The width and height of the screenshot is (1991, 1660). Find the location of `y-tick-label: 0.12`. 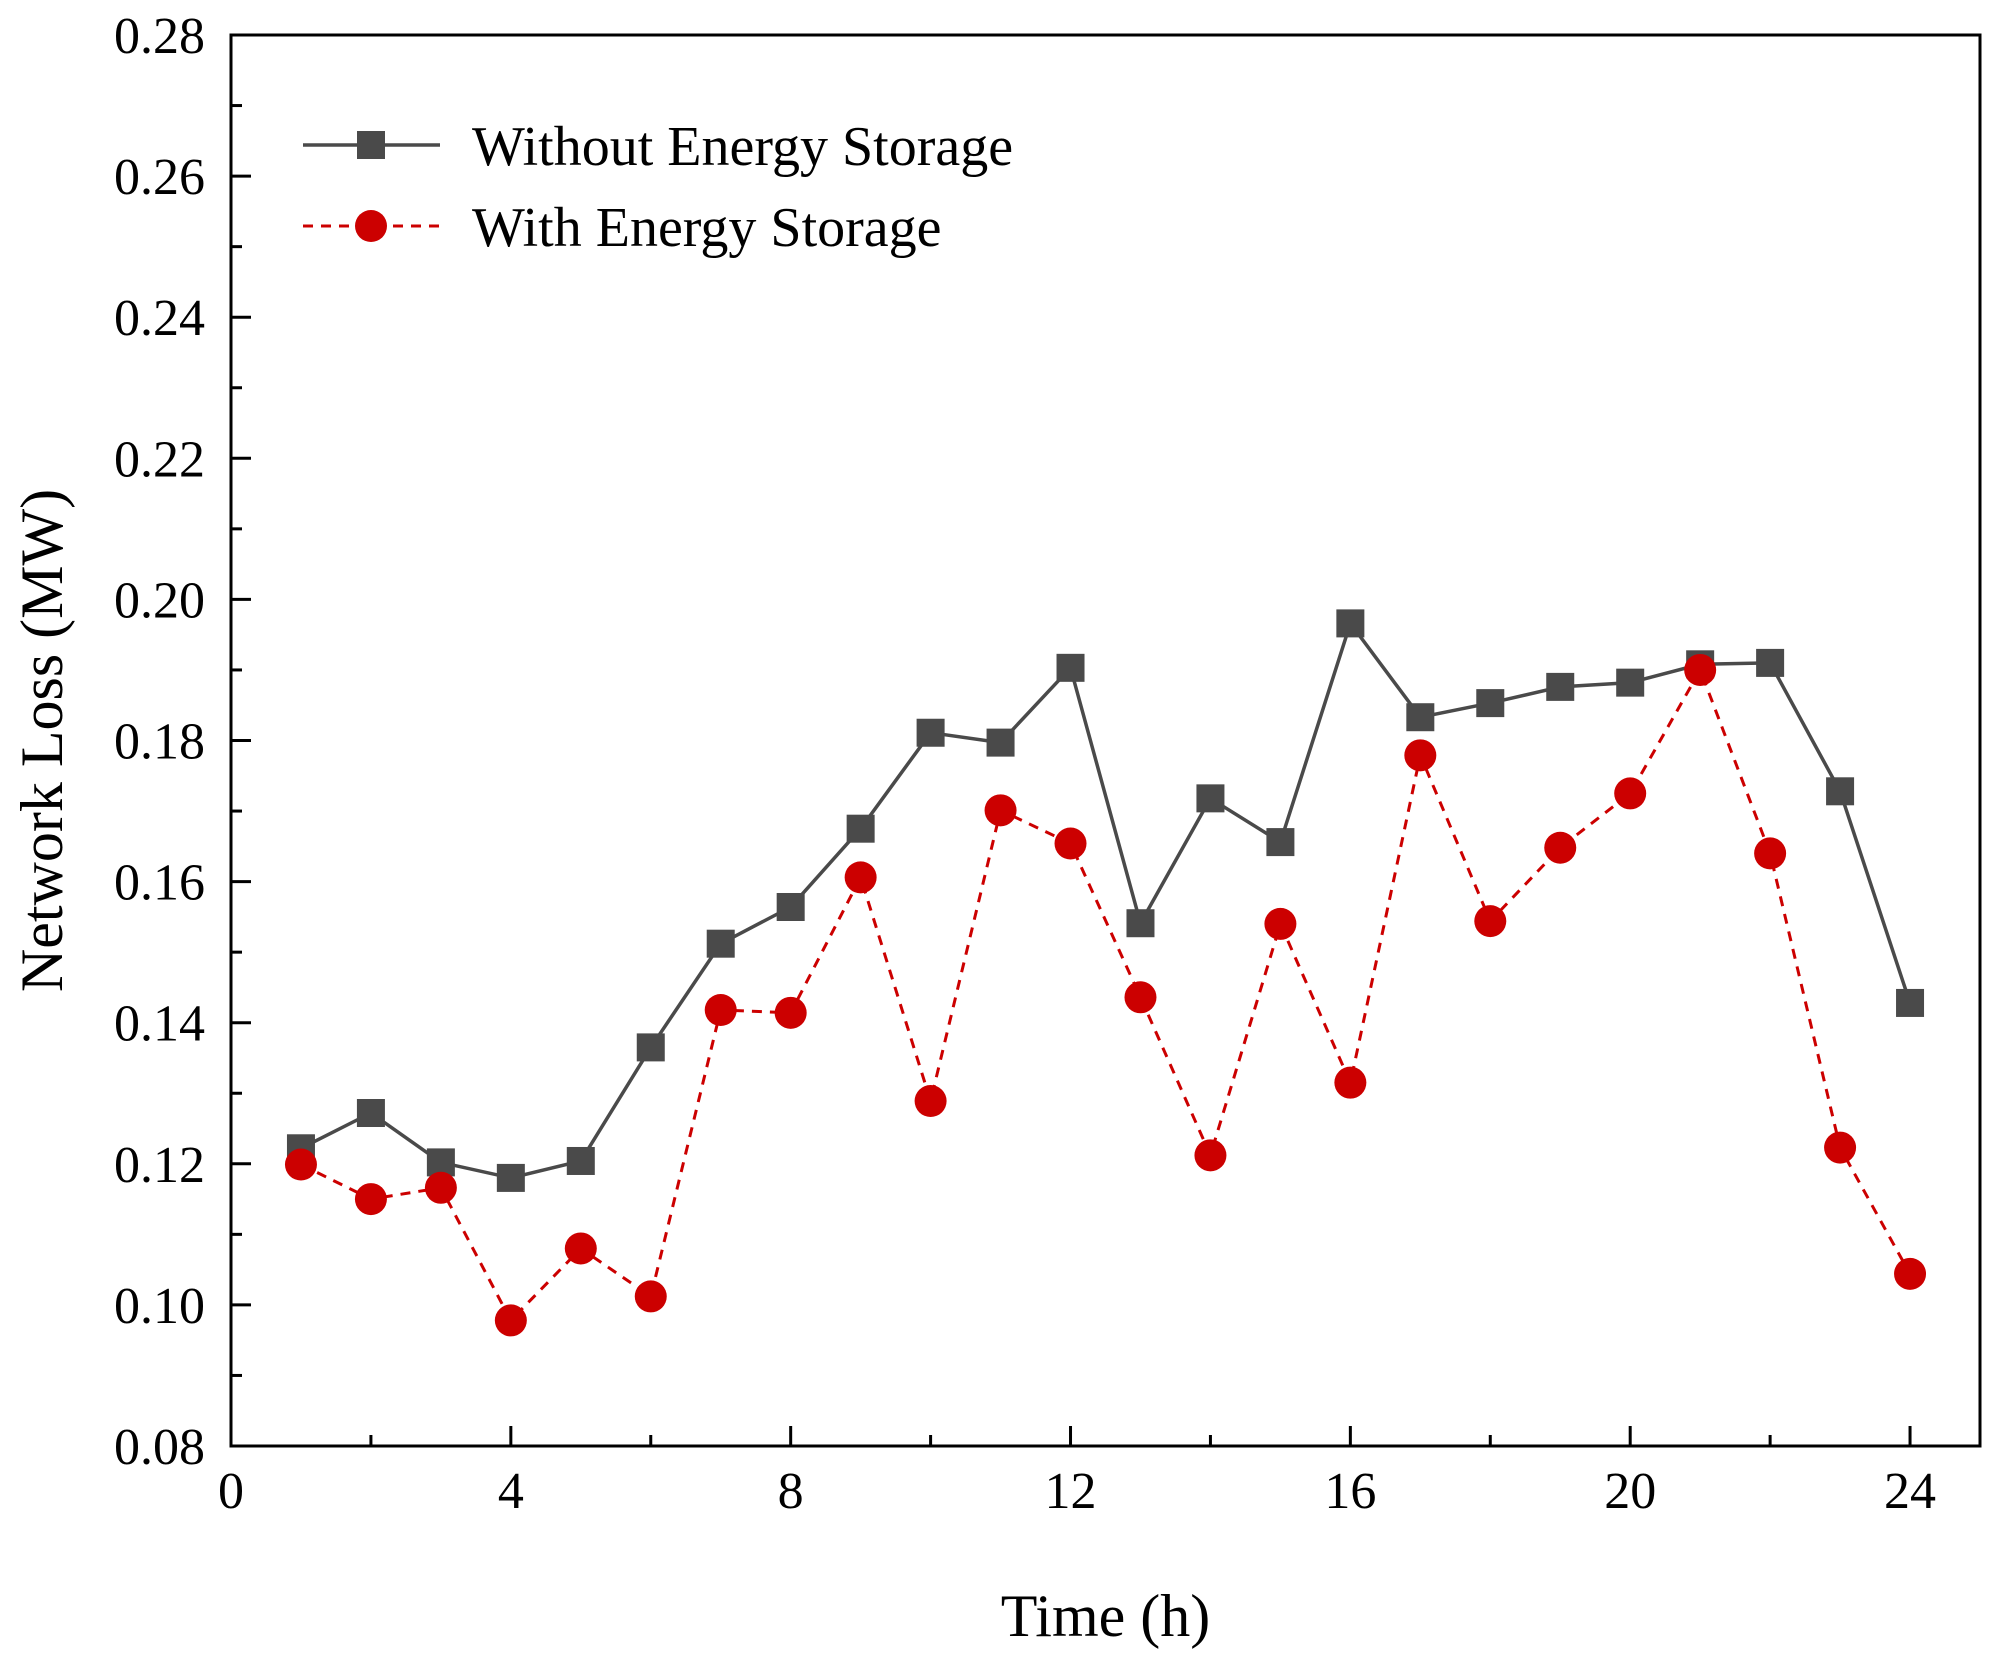

y-tick-label: 0.12 is located at coordinates (159, 1165).